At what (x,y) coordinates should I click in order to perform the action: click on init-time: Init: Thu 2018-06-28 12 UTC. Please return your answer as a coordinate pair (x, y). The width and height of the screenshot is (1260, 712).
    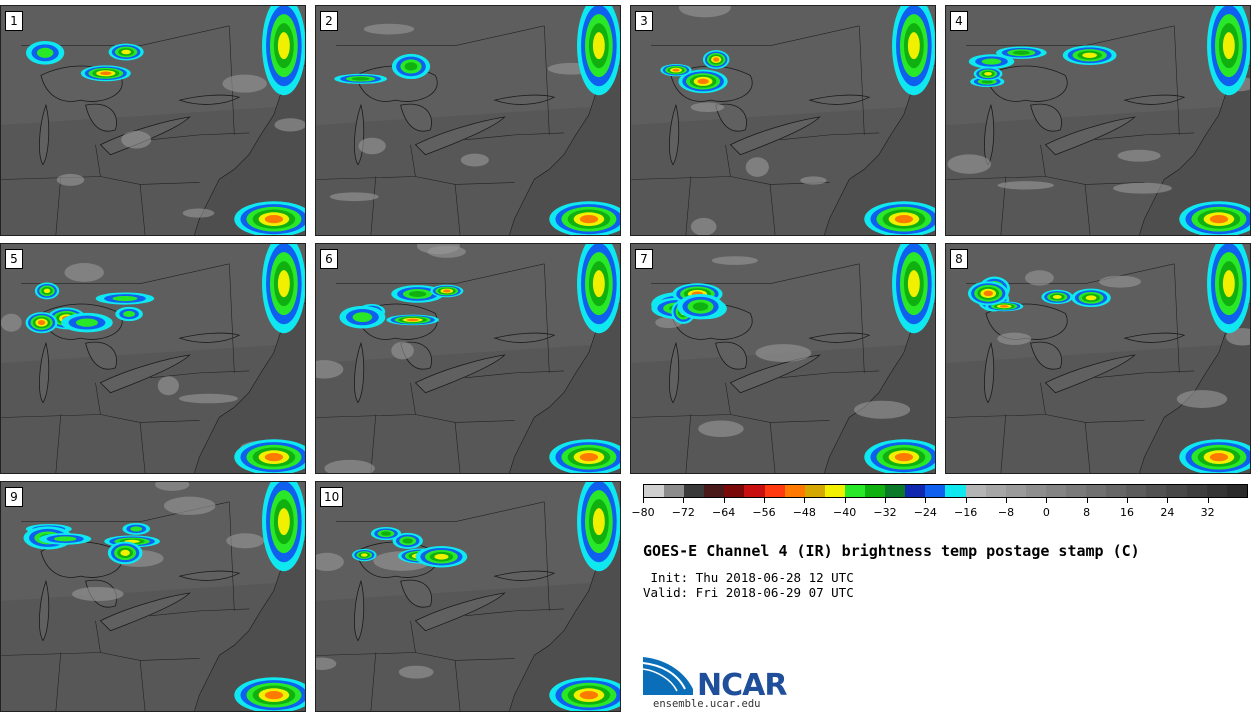
    Looking at the image, I should click on (748, 577).